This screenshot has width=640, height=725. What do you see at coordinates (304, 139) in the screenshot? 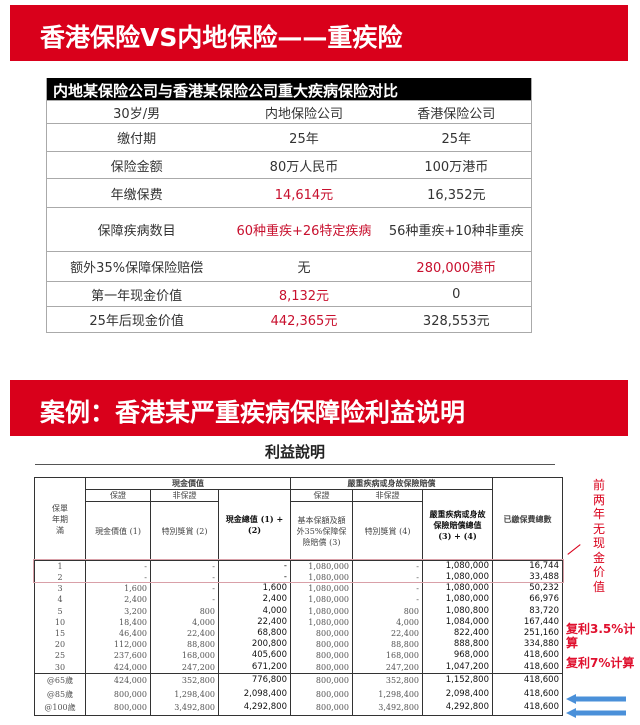
I see `cell-mainland: 25年` at bounding box center [304, 139].